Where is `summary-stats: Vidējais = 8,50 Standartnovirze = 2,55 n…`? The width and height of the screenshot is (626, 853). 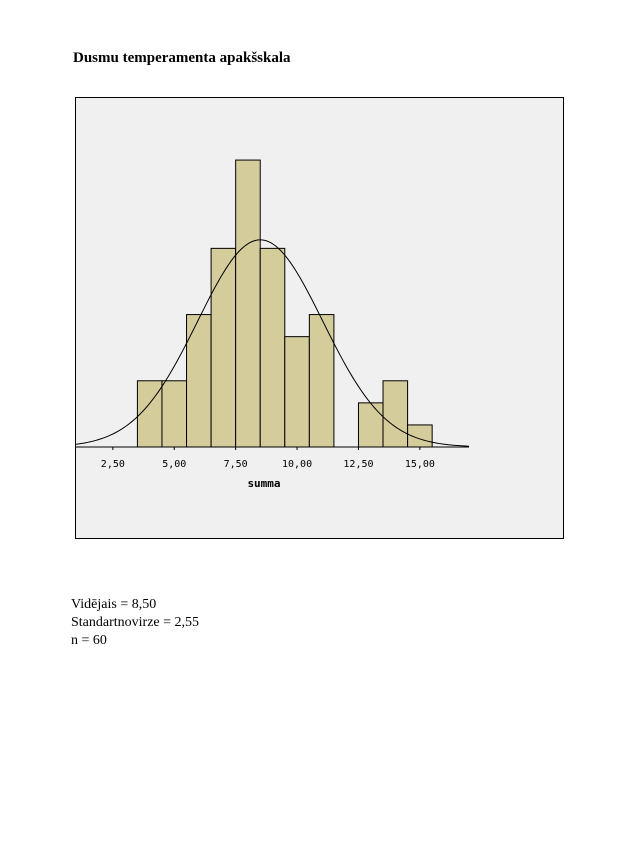
summary-stats: Vidējais = 8,50 Standartnovirze = 2,55 n… is located at coordinates (135, 623).